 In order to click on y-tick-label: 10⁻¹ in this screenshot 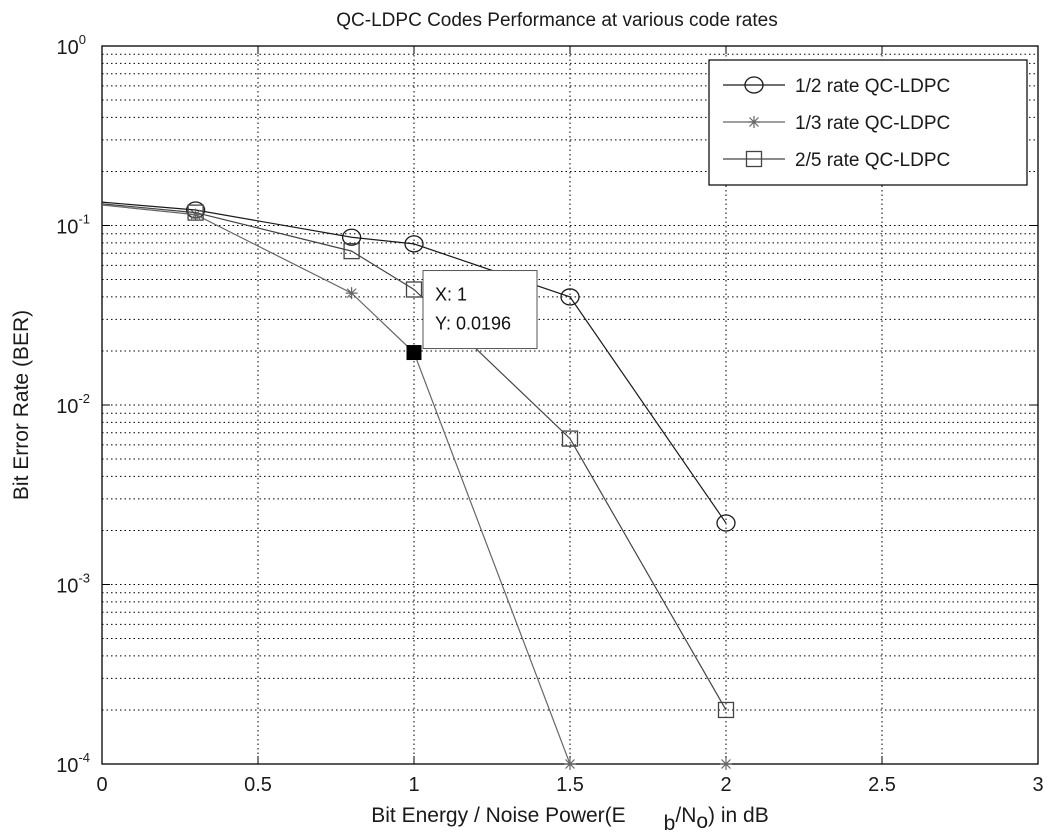, I will do `click(73, 225)`.